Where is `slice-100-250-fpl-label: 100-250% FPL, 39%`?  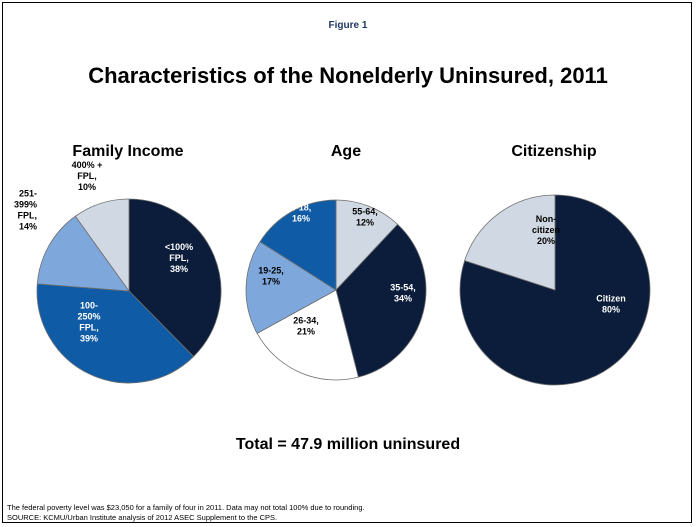
slice-100-250-fpl-label: 100-250% FPL, 39% is located at coordinates (88, 322).